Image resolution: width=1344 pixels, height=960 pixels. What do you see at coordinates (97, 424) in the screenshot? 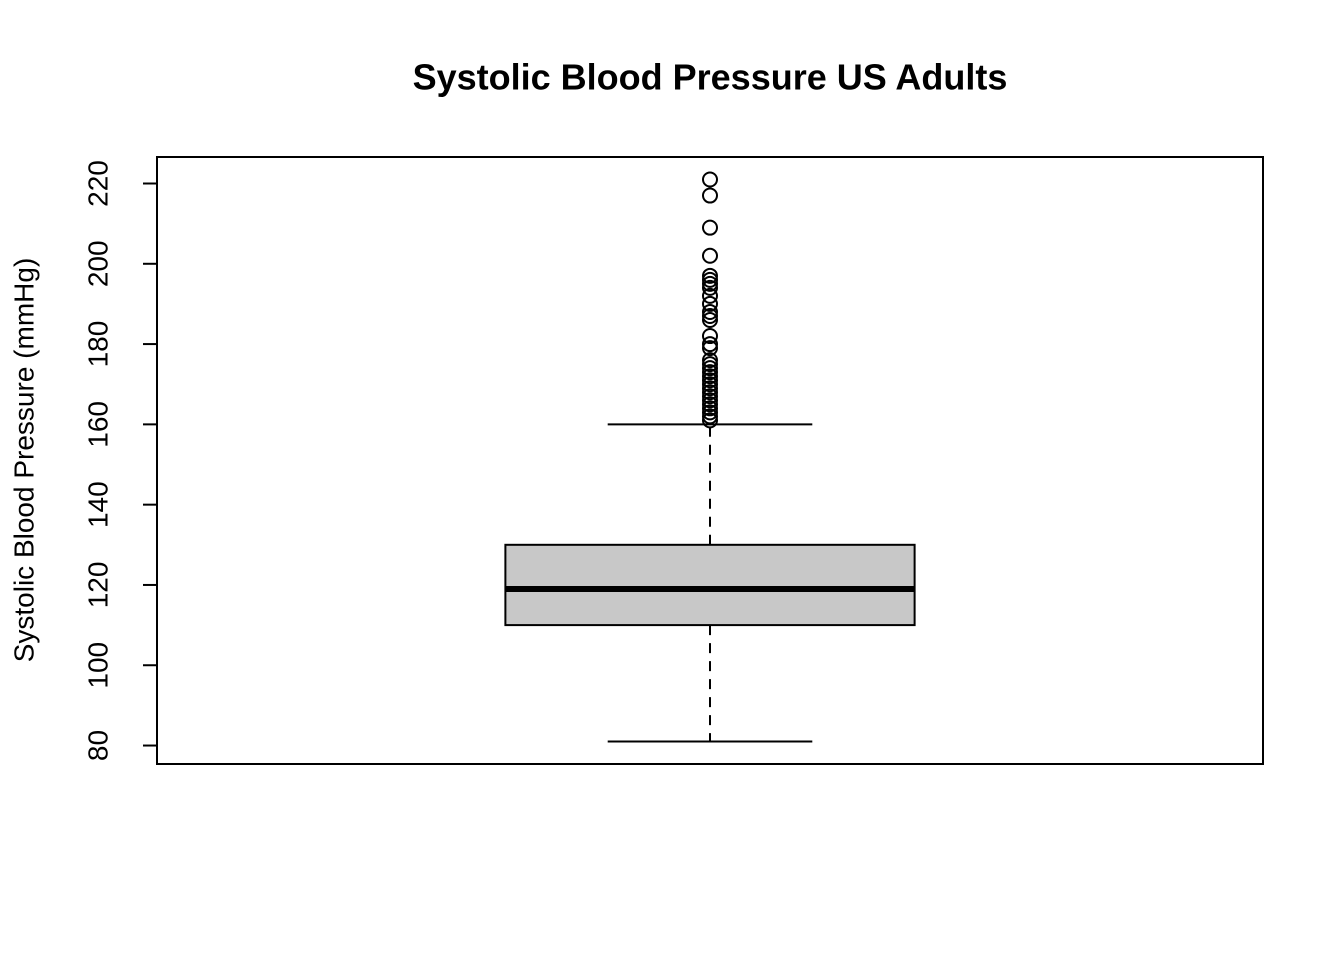
I see `y-tick-label: 160` at bounding box center [97, 424].